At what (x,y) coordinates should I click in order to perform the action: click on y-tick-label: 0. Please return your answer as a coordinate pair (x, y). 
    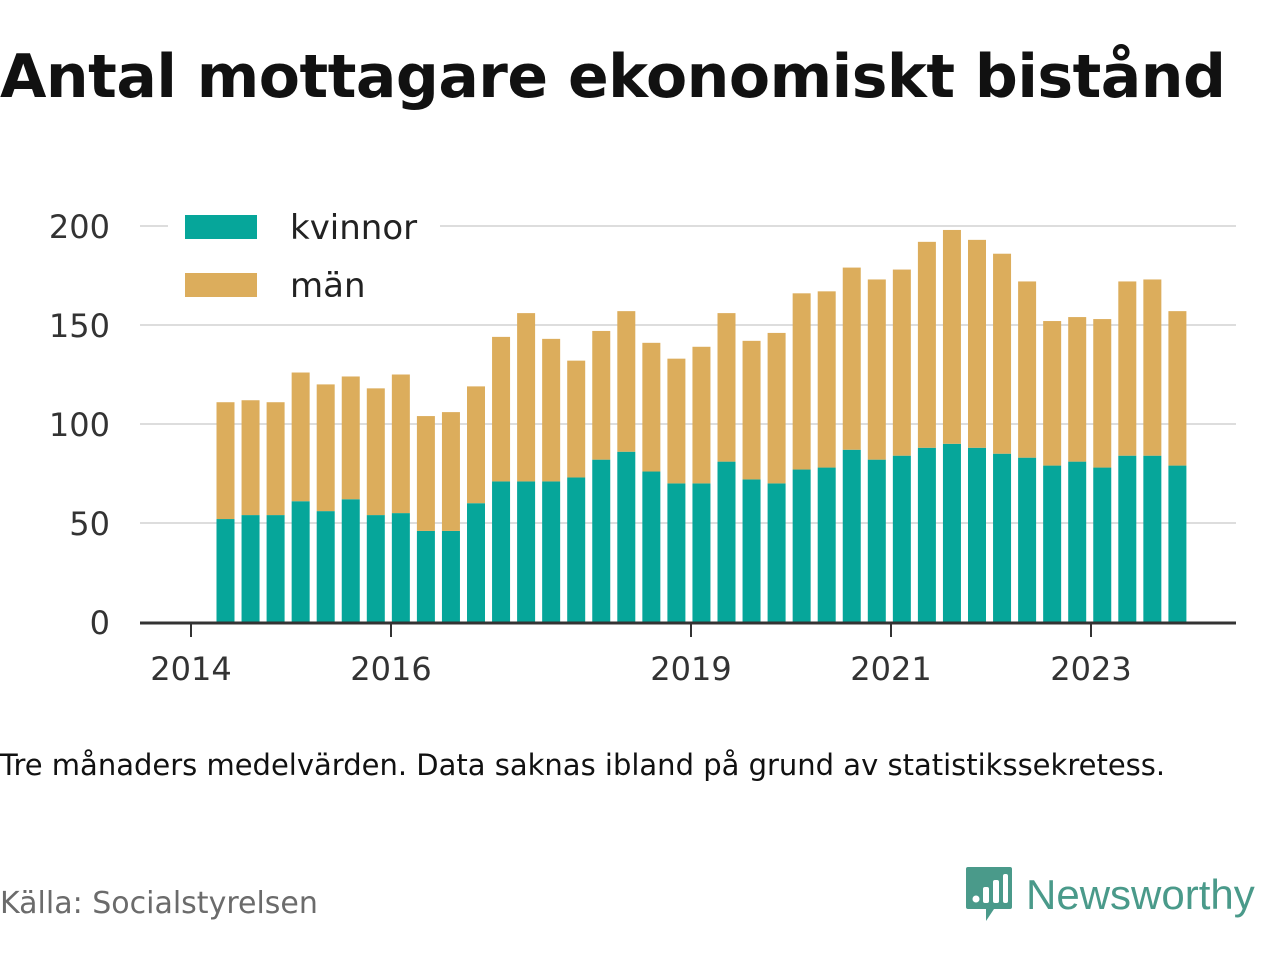
    Looking at the image, I should click on (100, 623).